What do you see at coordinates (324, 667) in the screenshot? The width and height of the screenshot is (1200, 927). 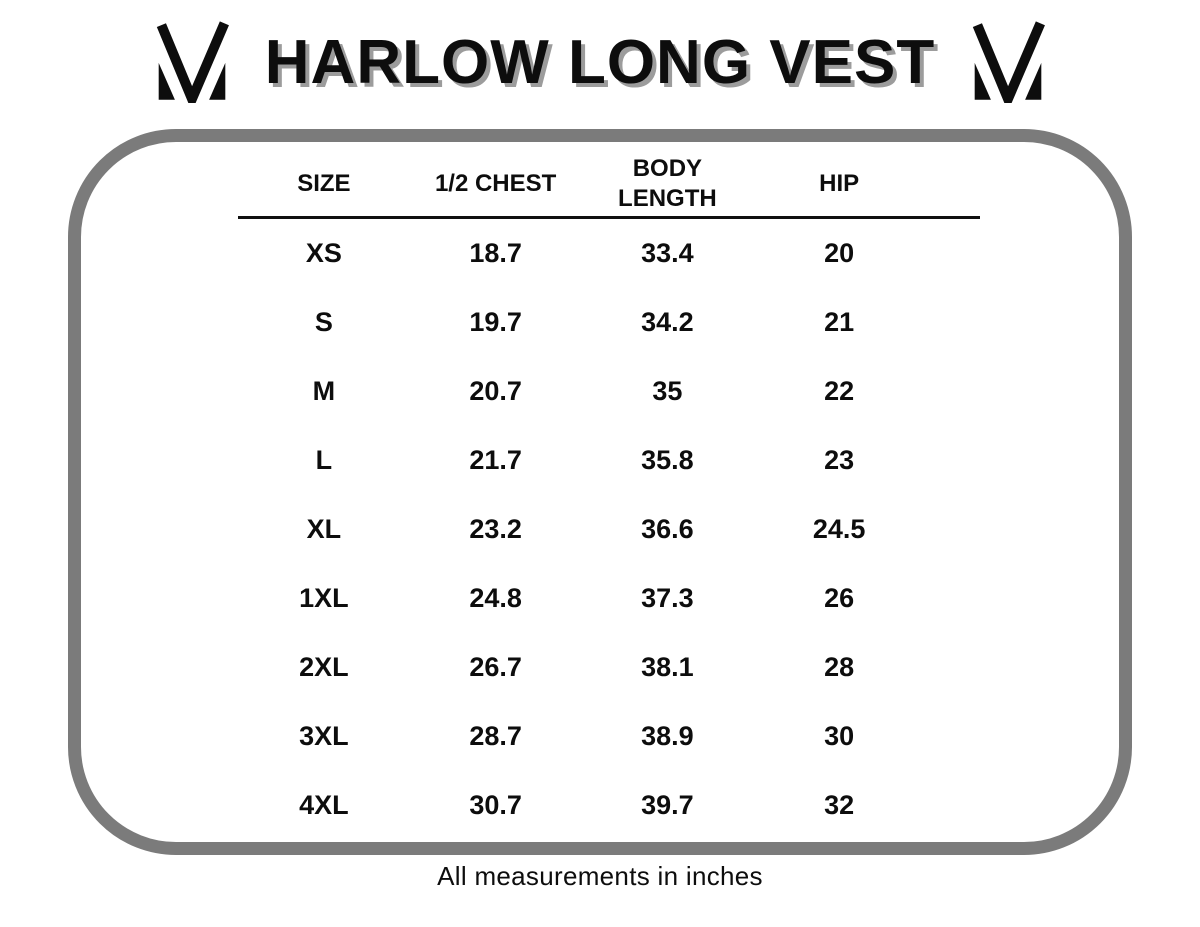 I see `cell-size: 2XL` at bounding box center [324, 667].